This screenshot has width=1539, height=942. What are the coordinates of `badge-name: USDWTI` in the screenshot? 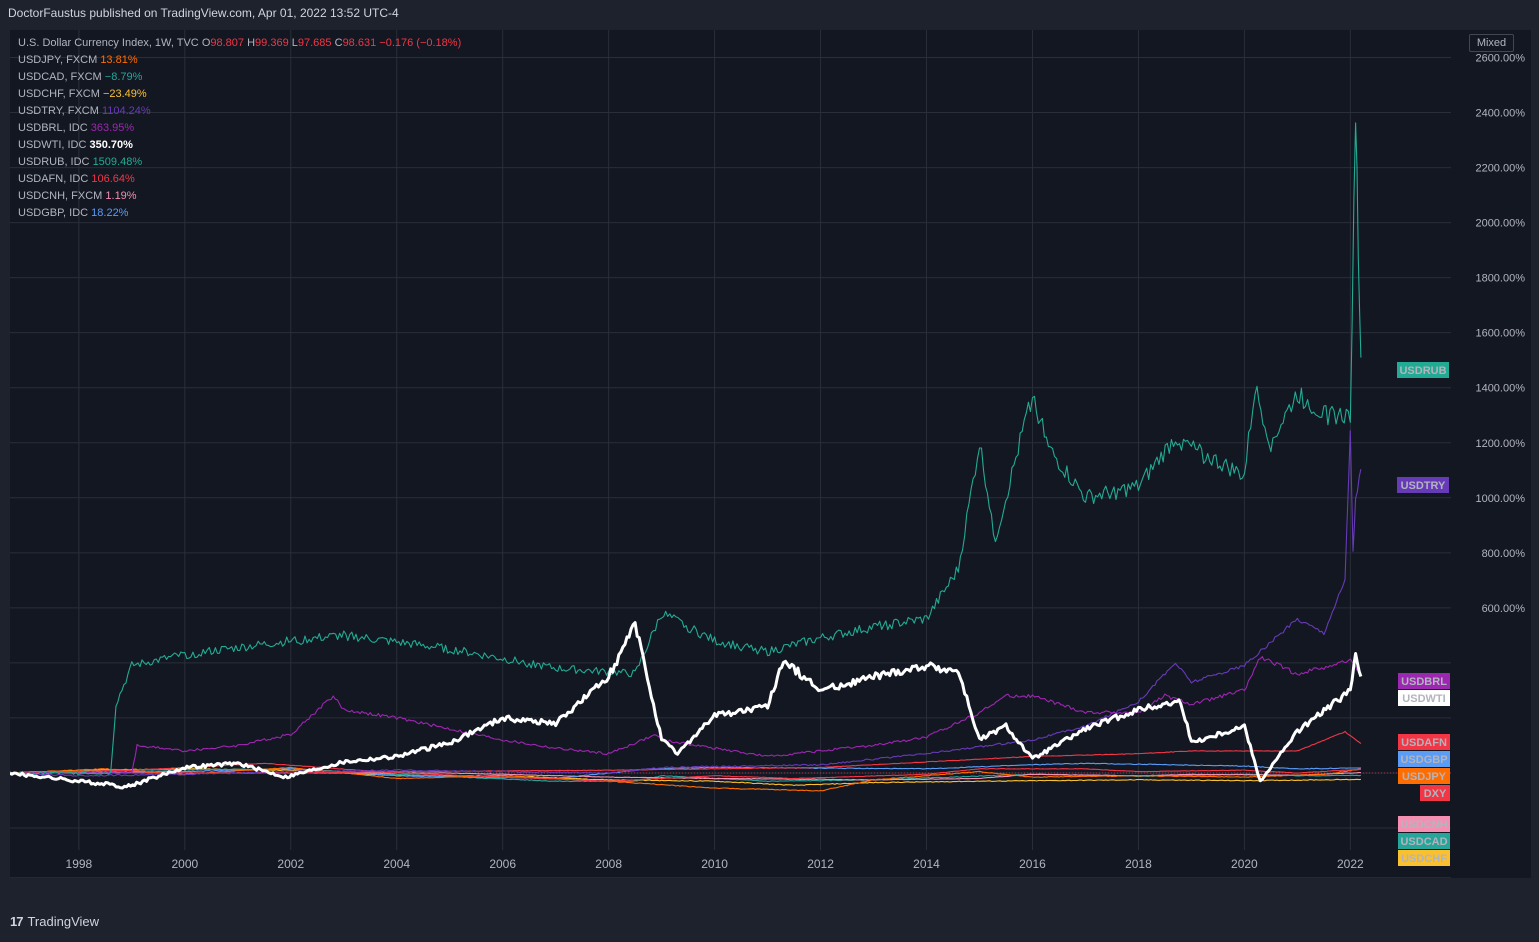 It's located at (1423, 699).